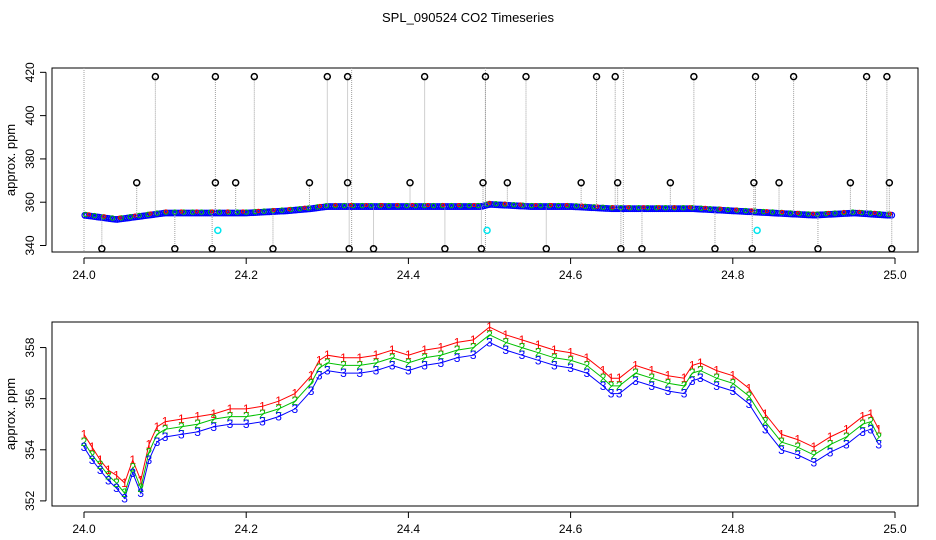  What do you see at coordinates (30, 347) in the screenshot?
I see `y-tick-label: 358` at bounding box center [30, 347].